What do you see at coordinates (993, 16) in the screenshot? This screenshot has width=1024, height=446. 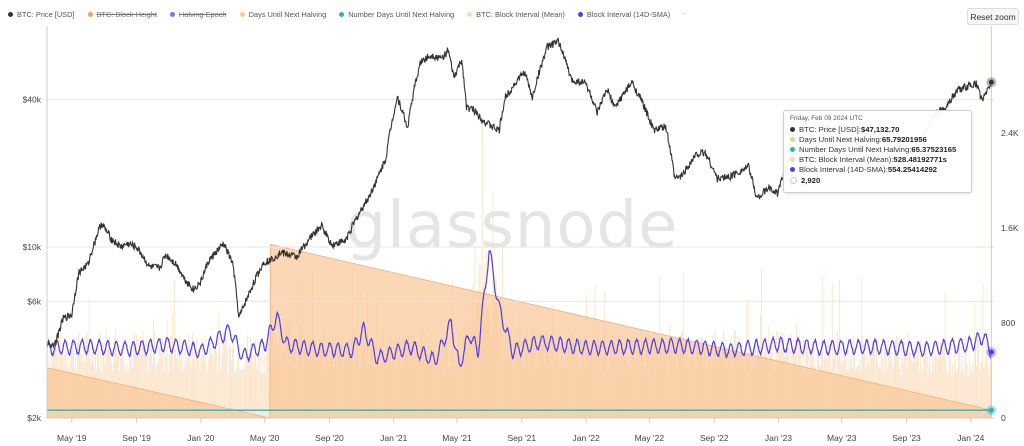 I see `reset-zoom-button: Reset zoom` at bounding box center [993, 16].